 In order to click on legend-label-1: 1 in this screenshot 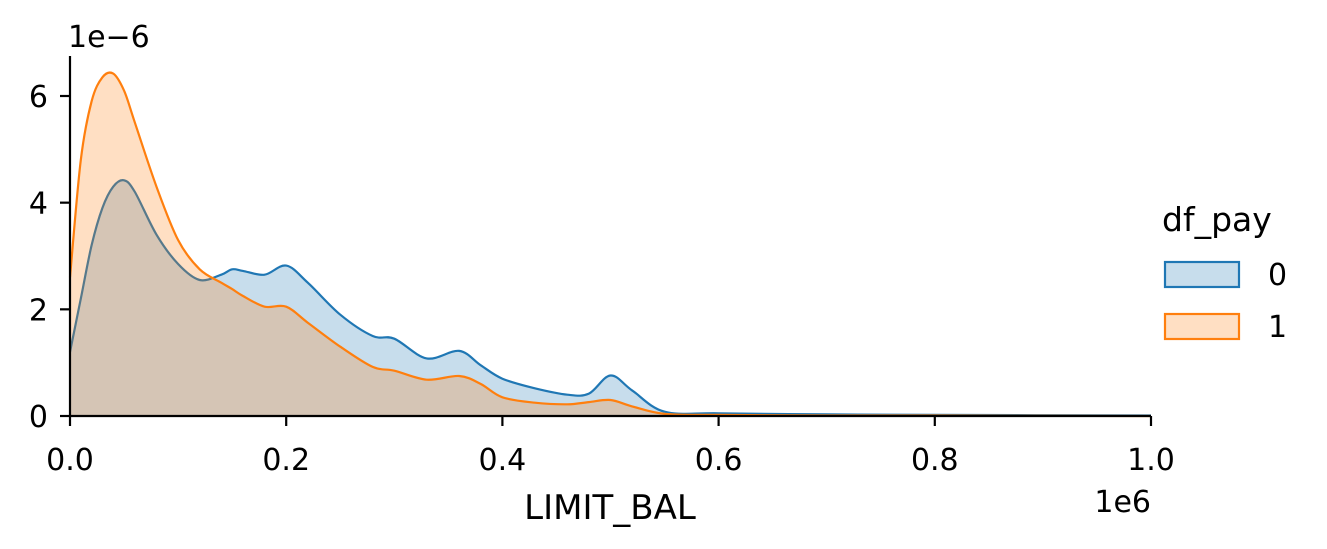, I will do `click(1277, 327)`.